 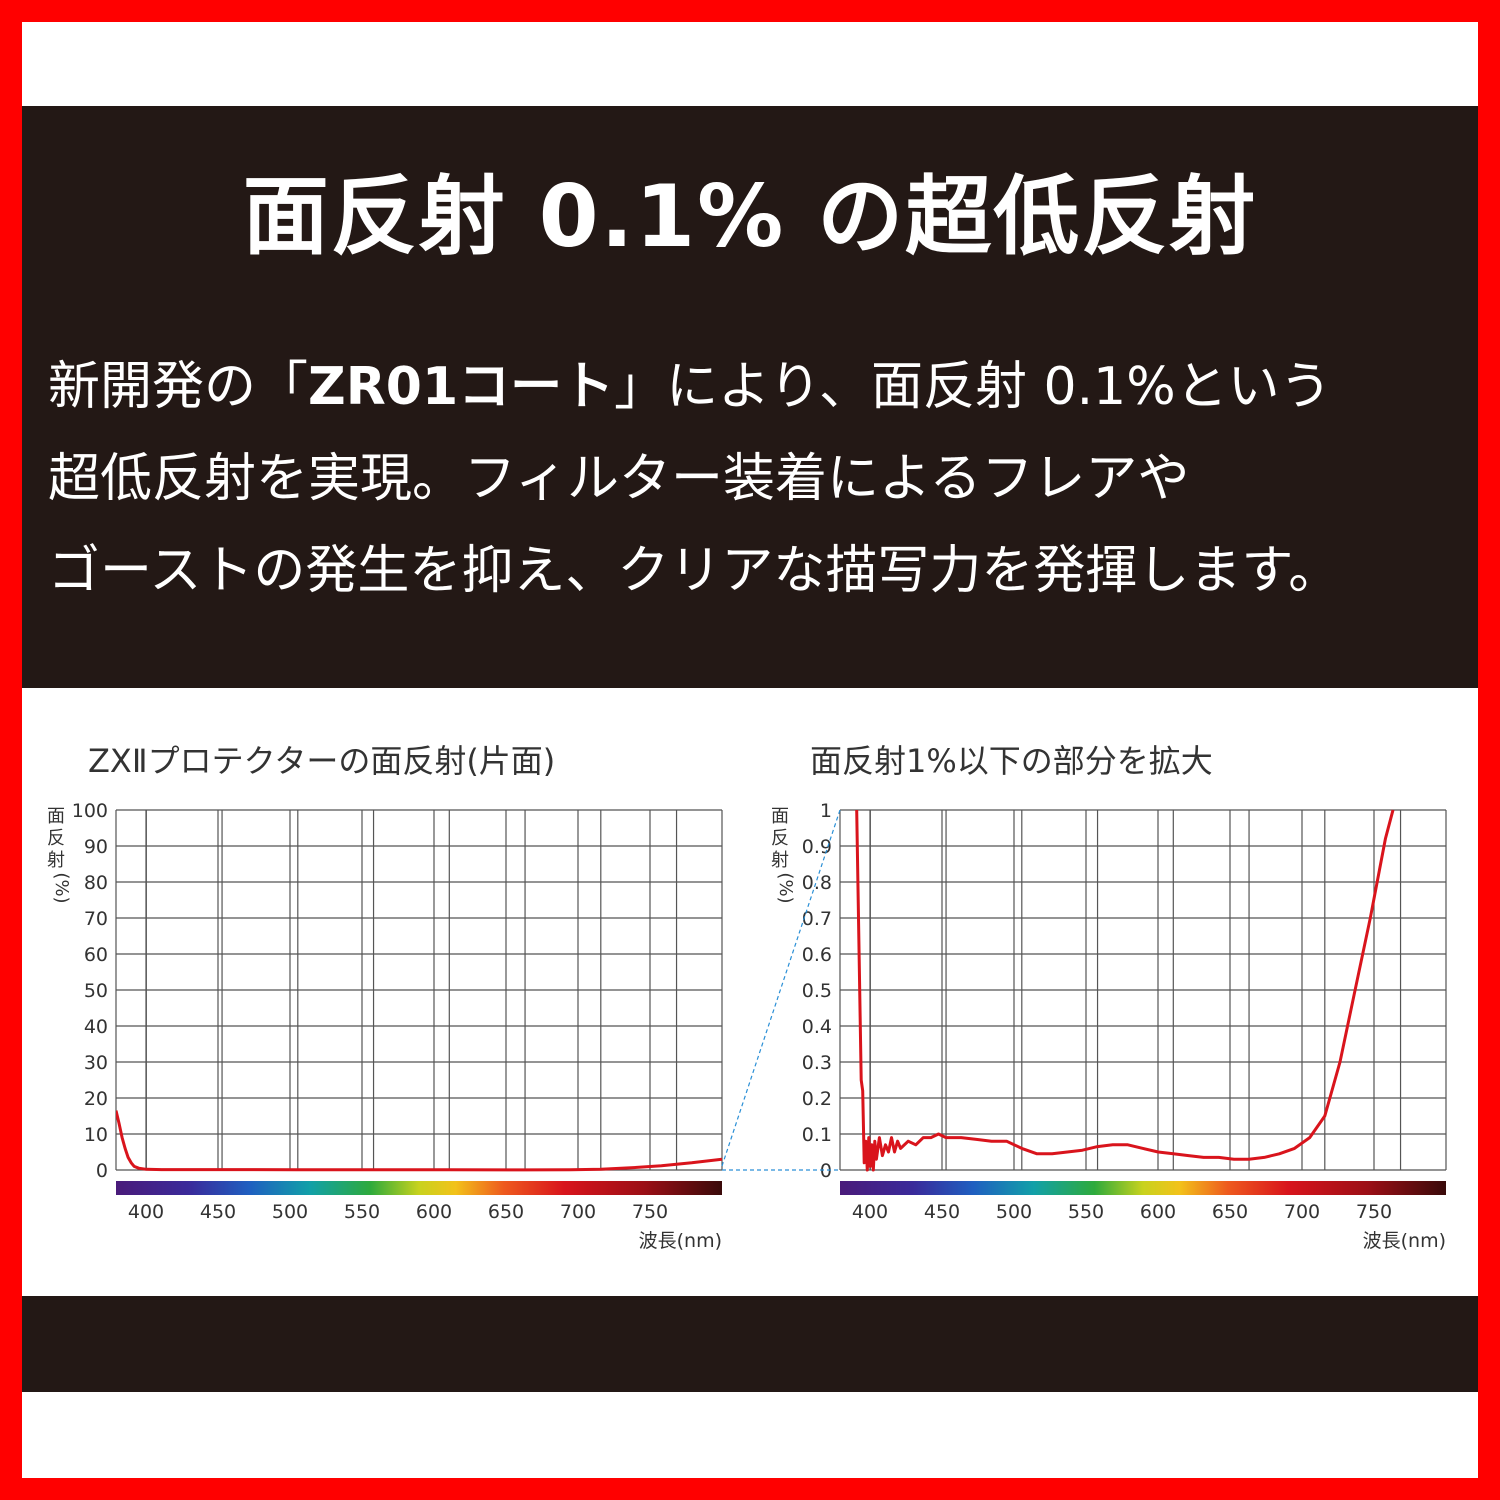 What do you see at coordinates (96, 1063) in the screenshot?
I see `y-tick-label: 30` at bounding box center [96, 1063].